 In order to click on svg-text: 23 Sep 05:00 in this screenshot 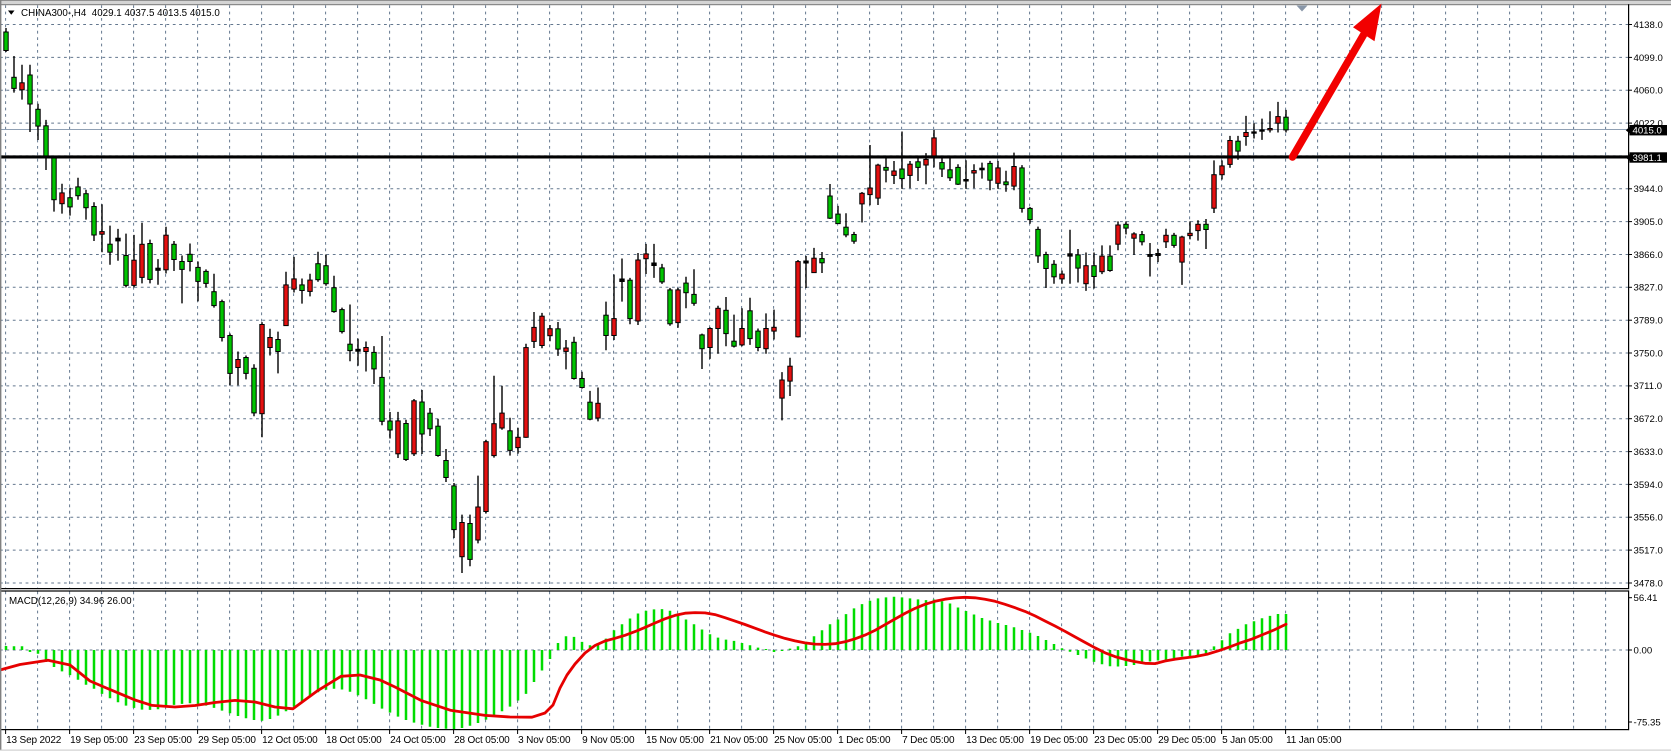, I will do `click(163, 740)`.